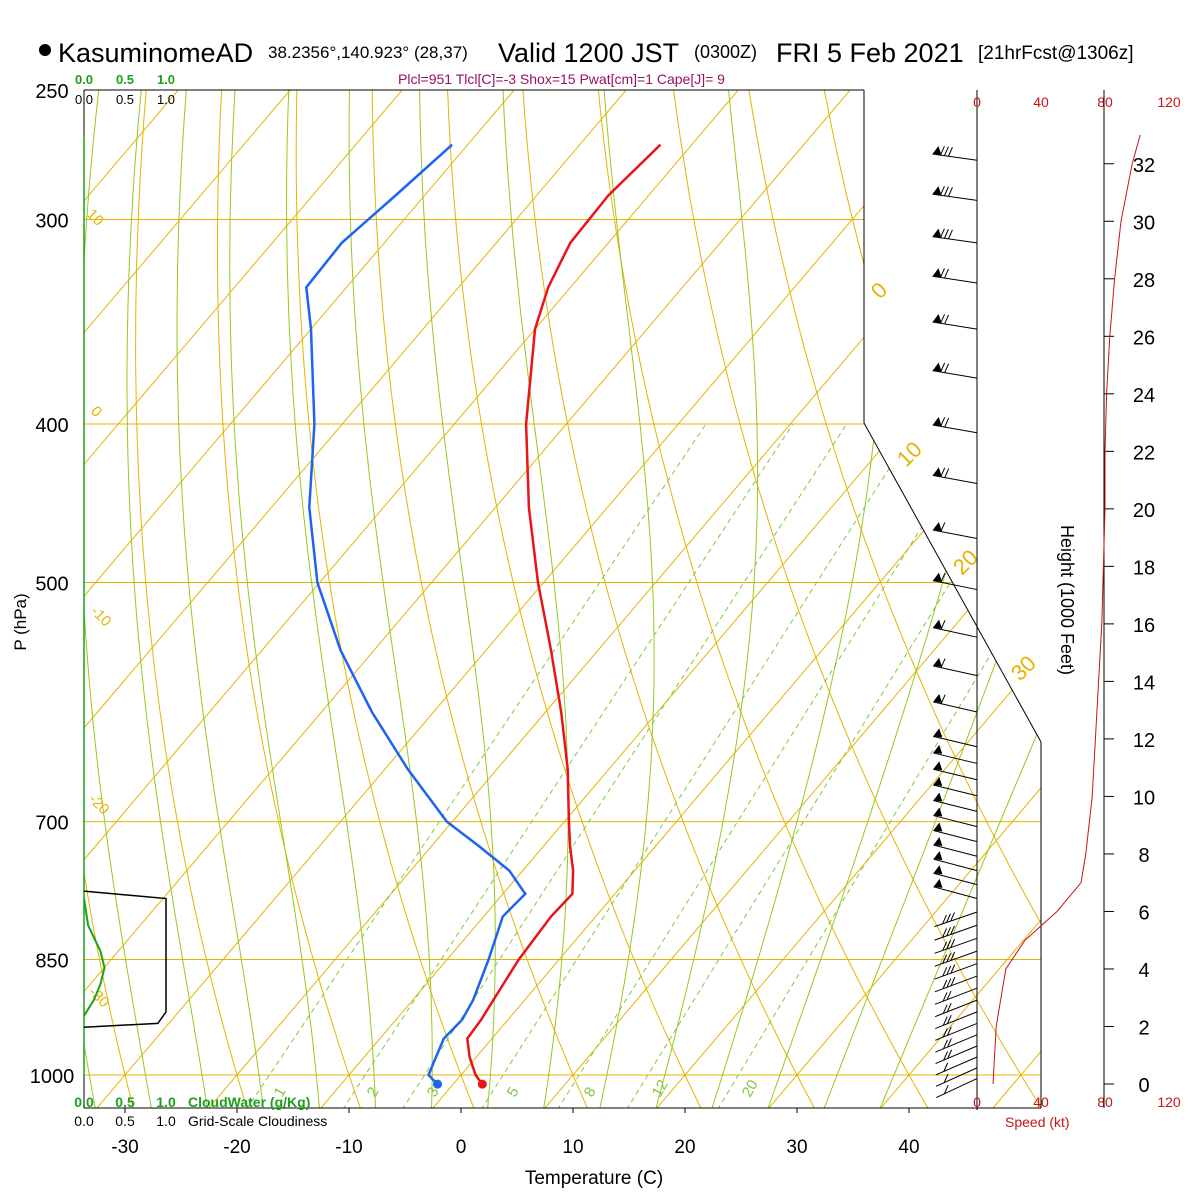  What do you see at coordinates (1105, 1102) in the screenshot?
I see `speed-tick-bottom: 80` at bounding box center [1105, 1102].